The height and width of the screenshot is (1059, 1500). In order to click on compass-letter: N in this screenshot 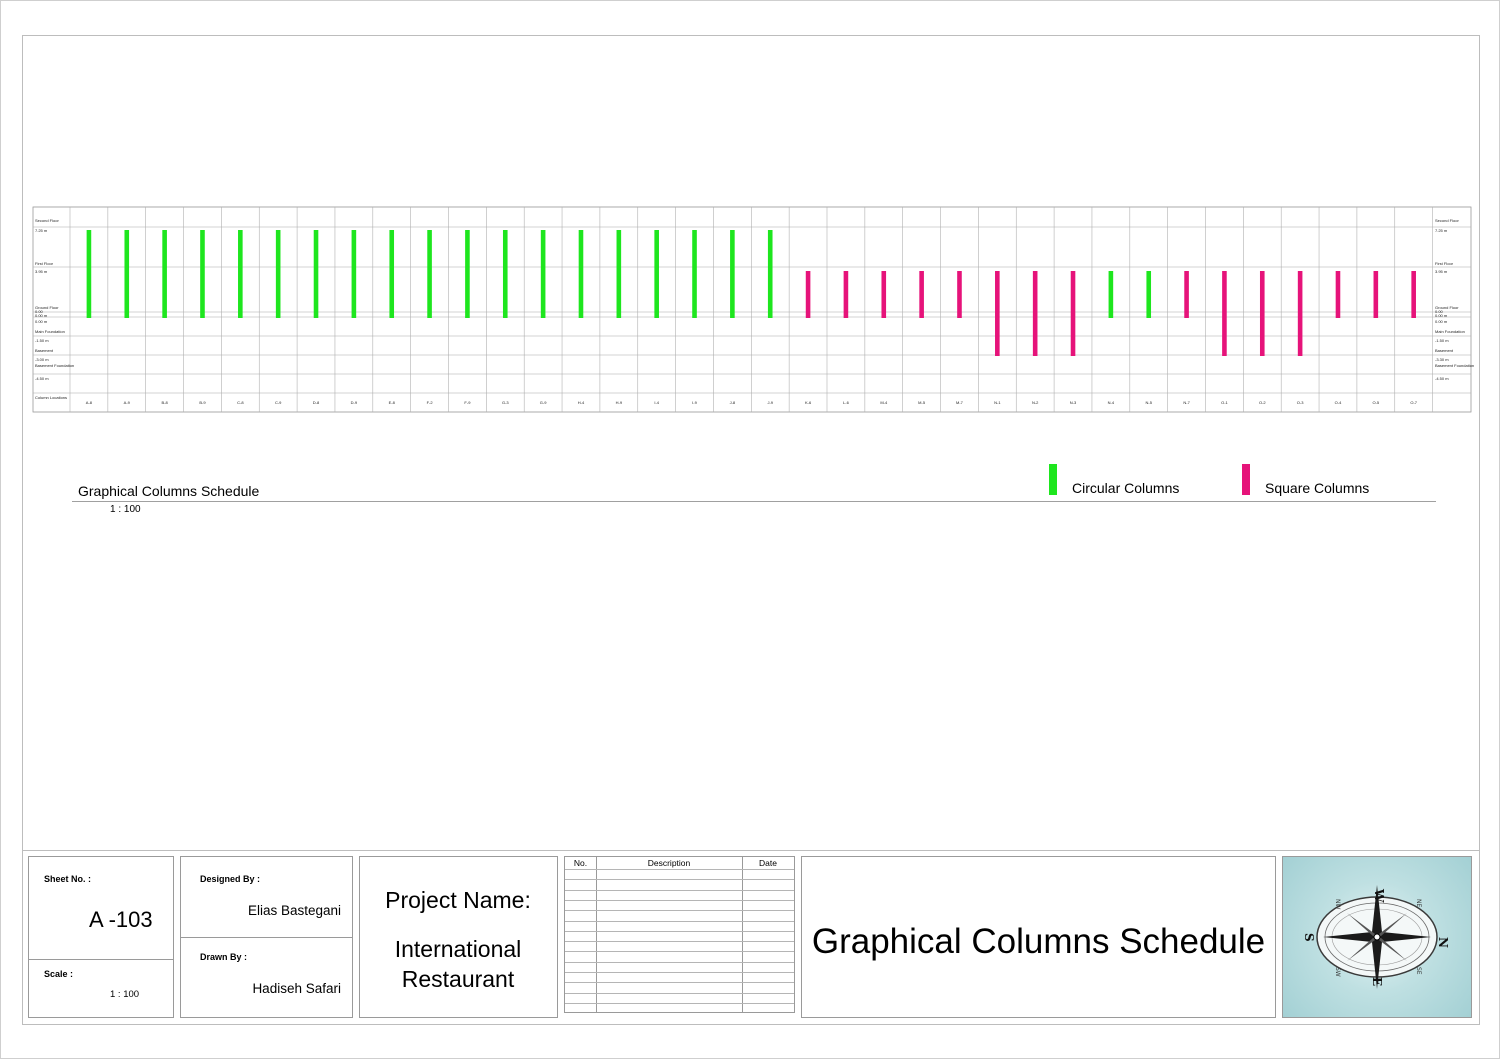, I will do `click(1443, 942)`.